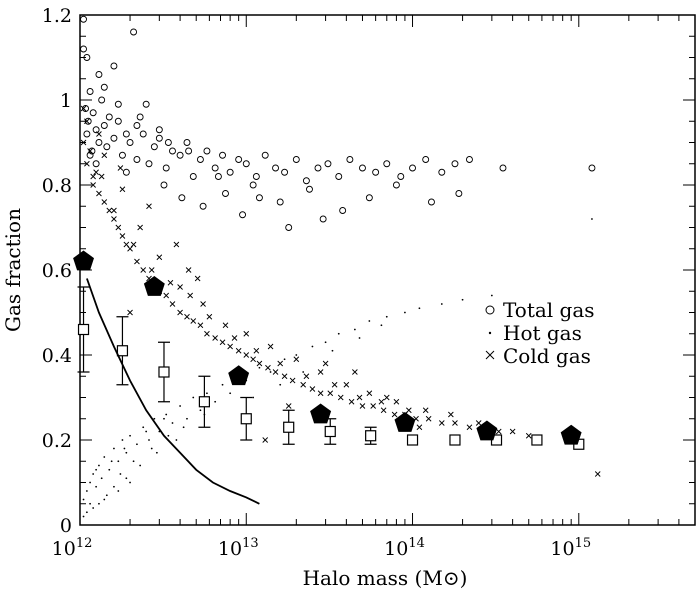 This screenshot has height=592, width=700. I want to click on legend-marker-hot-gas, so click(490, 333).